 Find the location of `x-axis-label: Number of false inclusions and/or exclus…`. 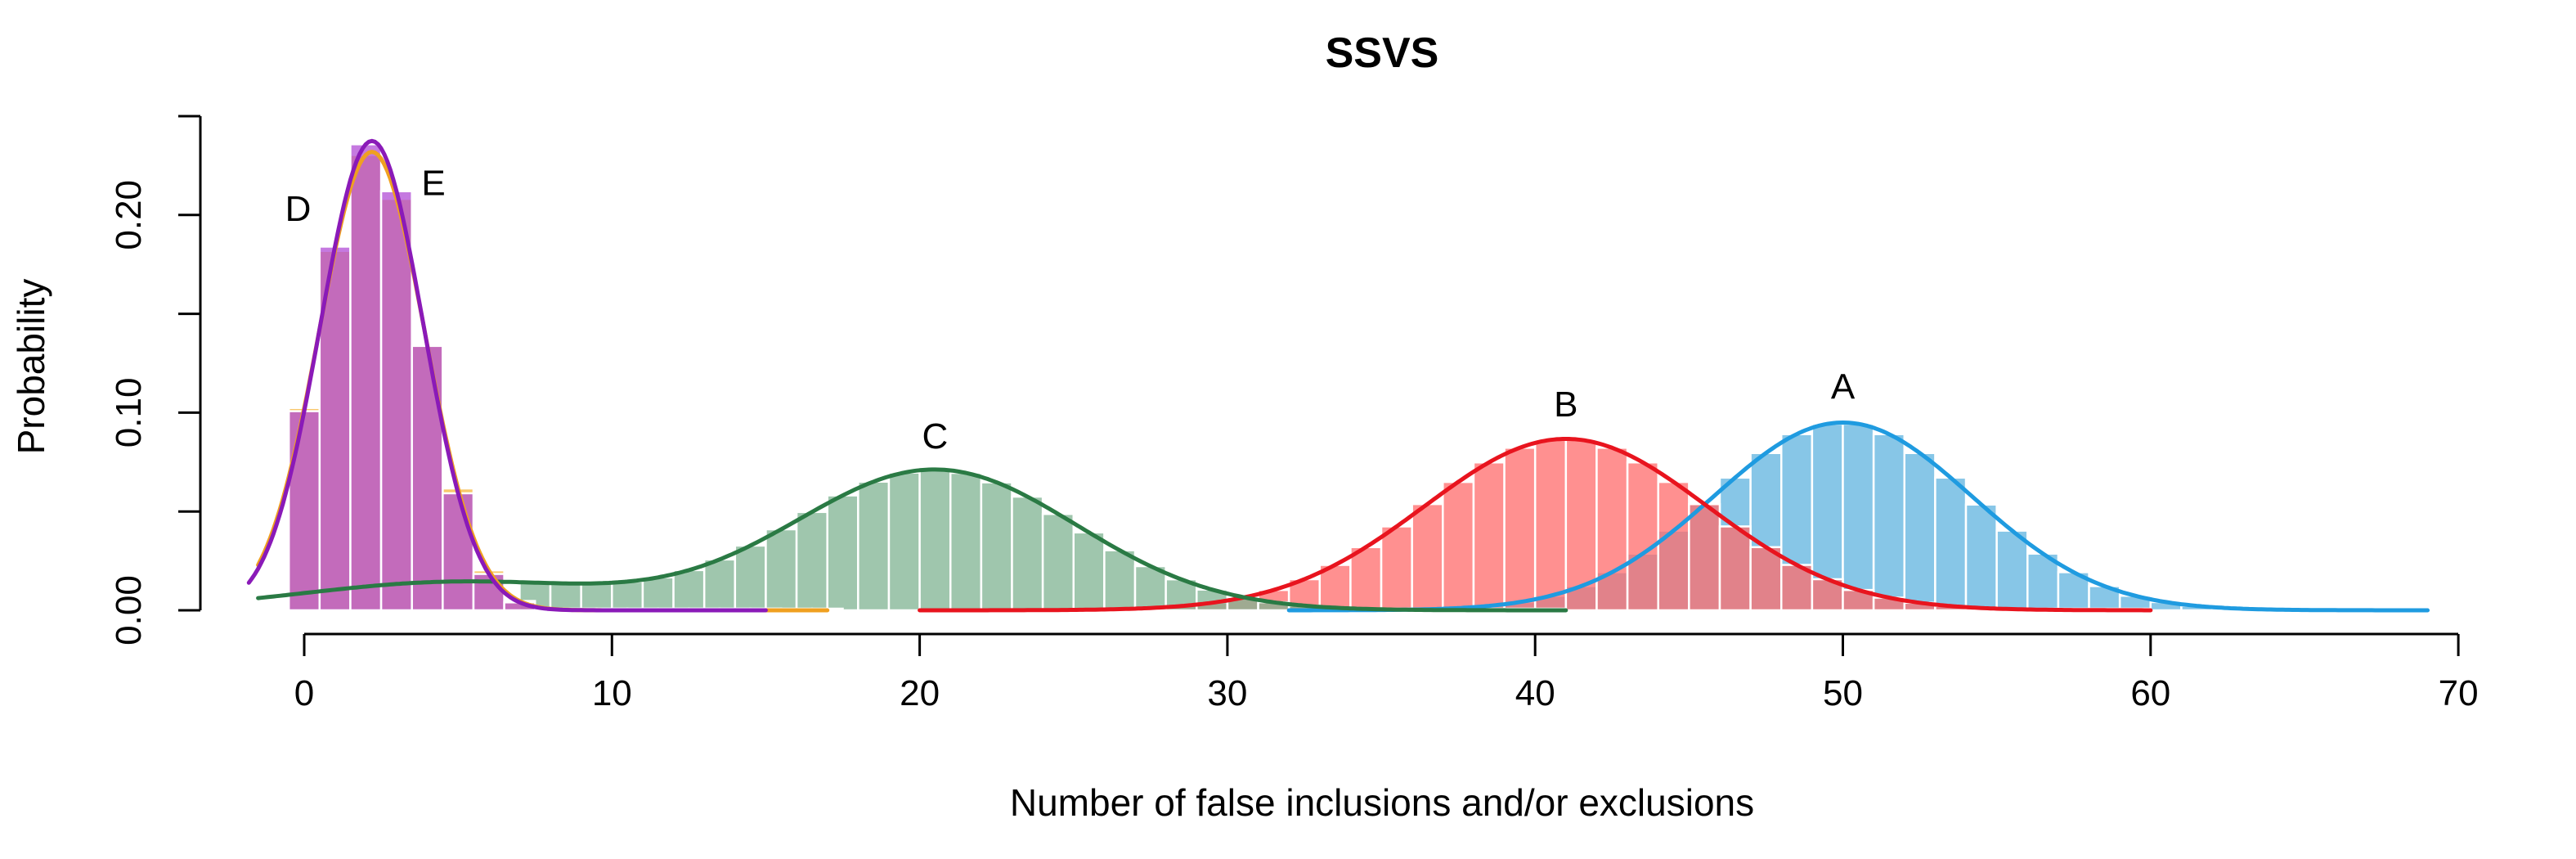

x-axis-label: Number of false inclusions and/or exclus… is located at coordinates (1382, 803).